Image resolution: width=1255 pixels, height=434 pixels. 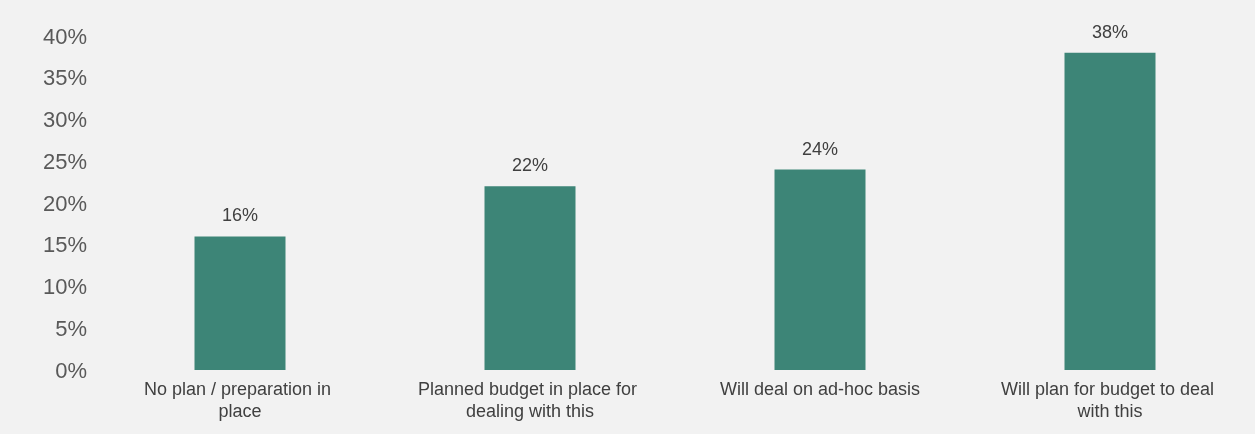 I want to click on x-tick-label: Will plan for budget to deal with this, so click(x=1110, y=400).